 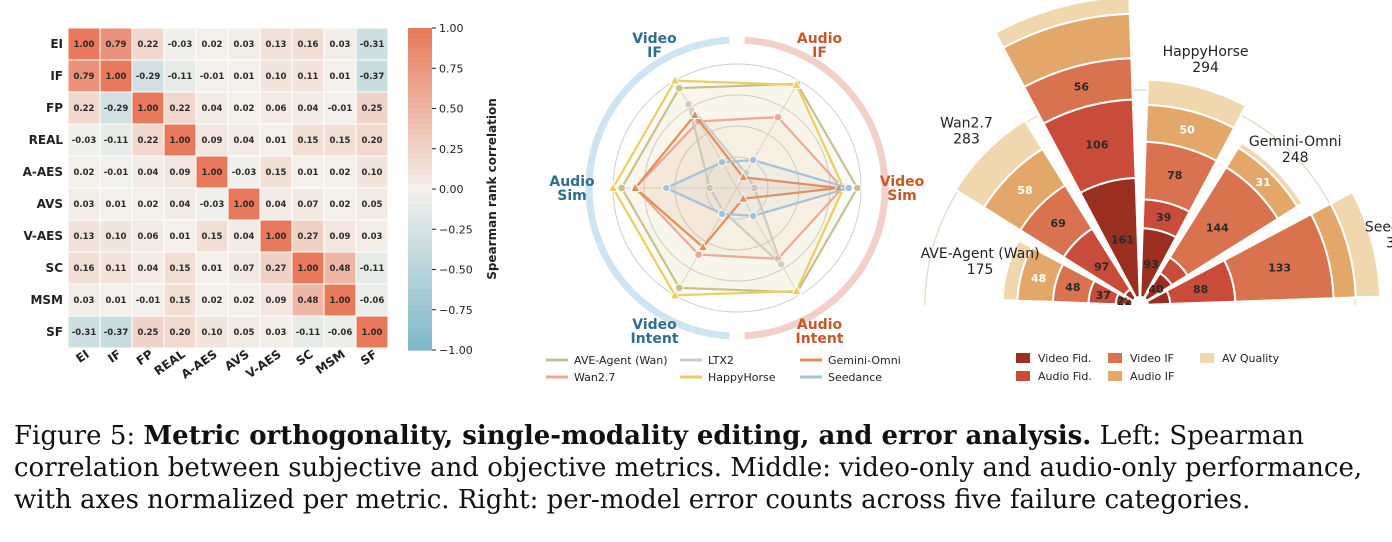 I want to click on radial-model-name: Seedance, so click(x=1378, y=228).